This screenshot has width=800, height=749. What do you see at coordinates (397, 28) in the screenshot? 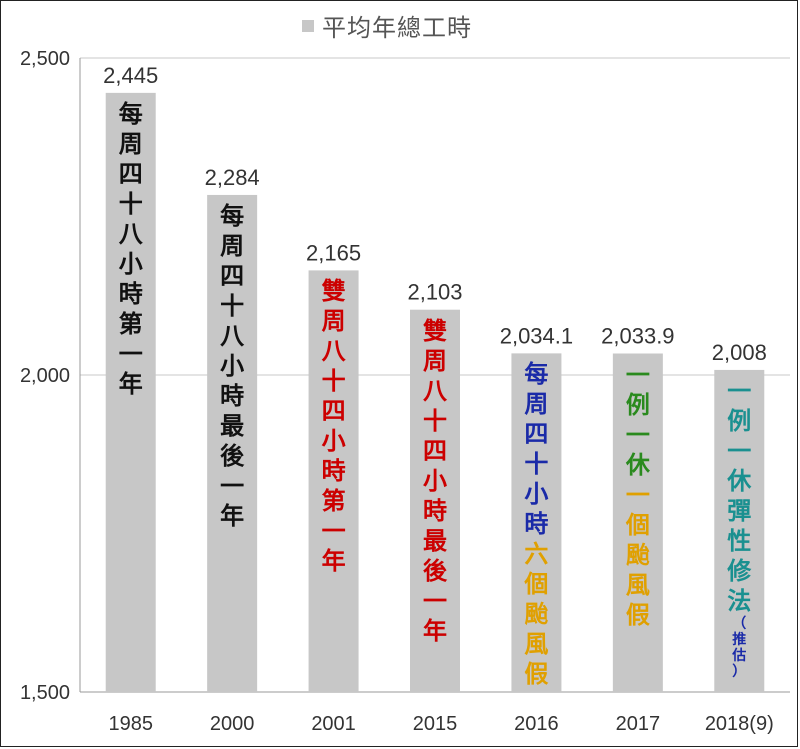
I see `legend-label: 平均年總工時` at bounding box center [397, 28].